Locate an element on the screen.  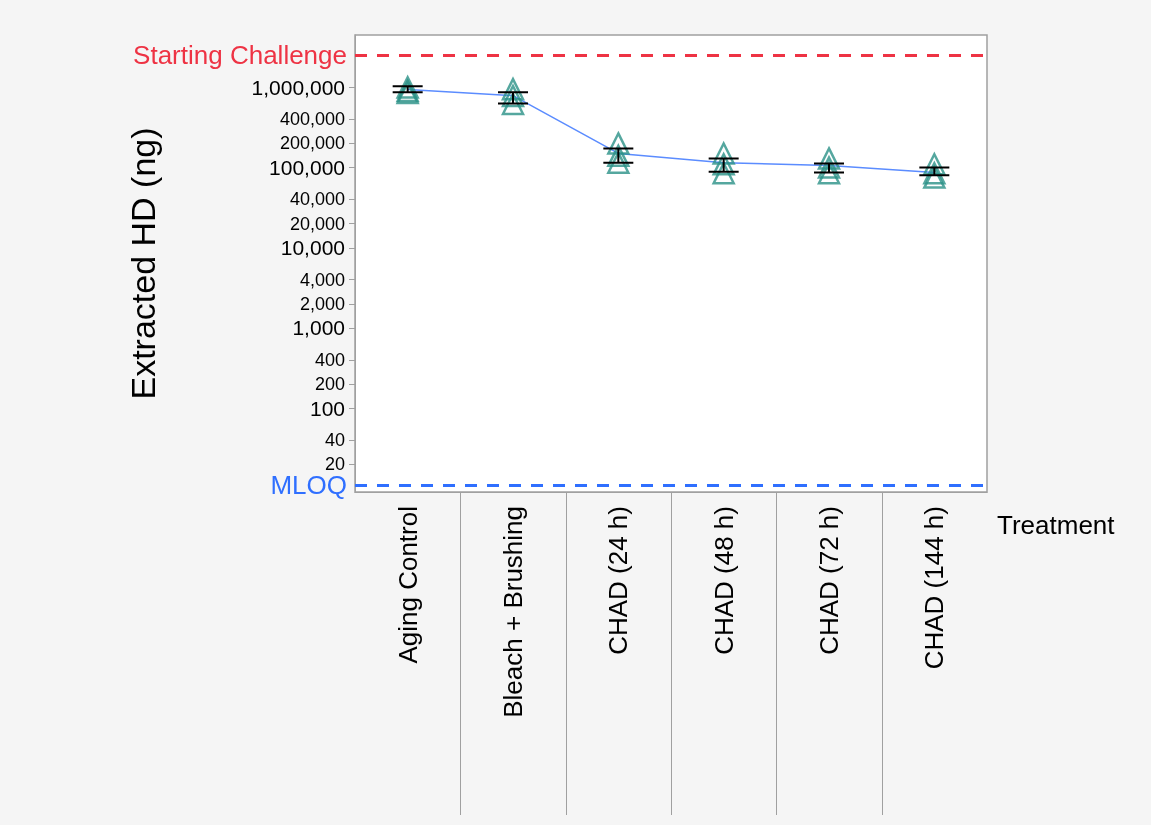
y-tick-label: 200,000 is located at coordinates (312, 143).